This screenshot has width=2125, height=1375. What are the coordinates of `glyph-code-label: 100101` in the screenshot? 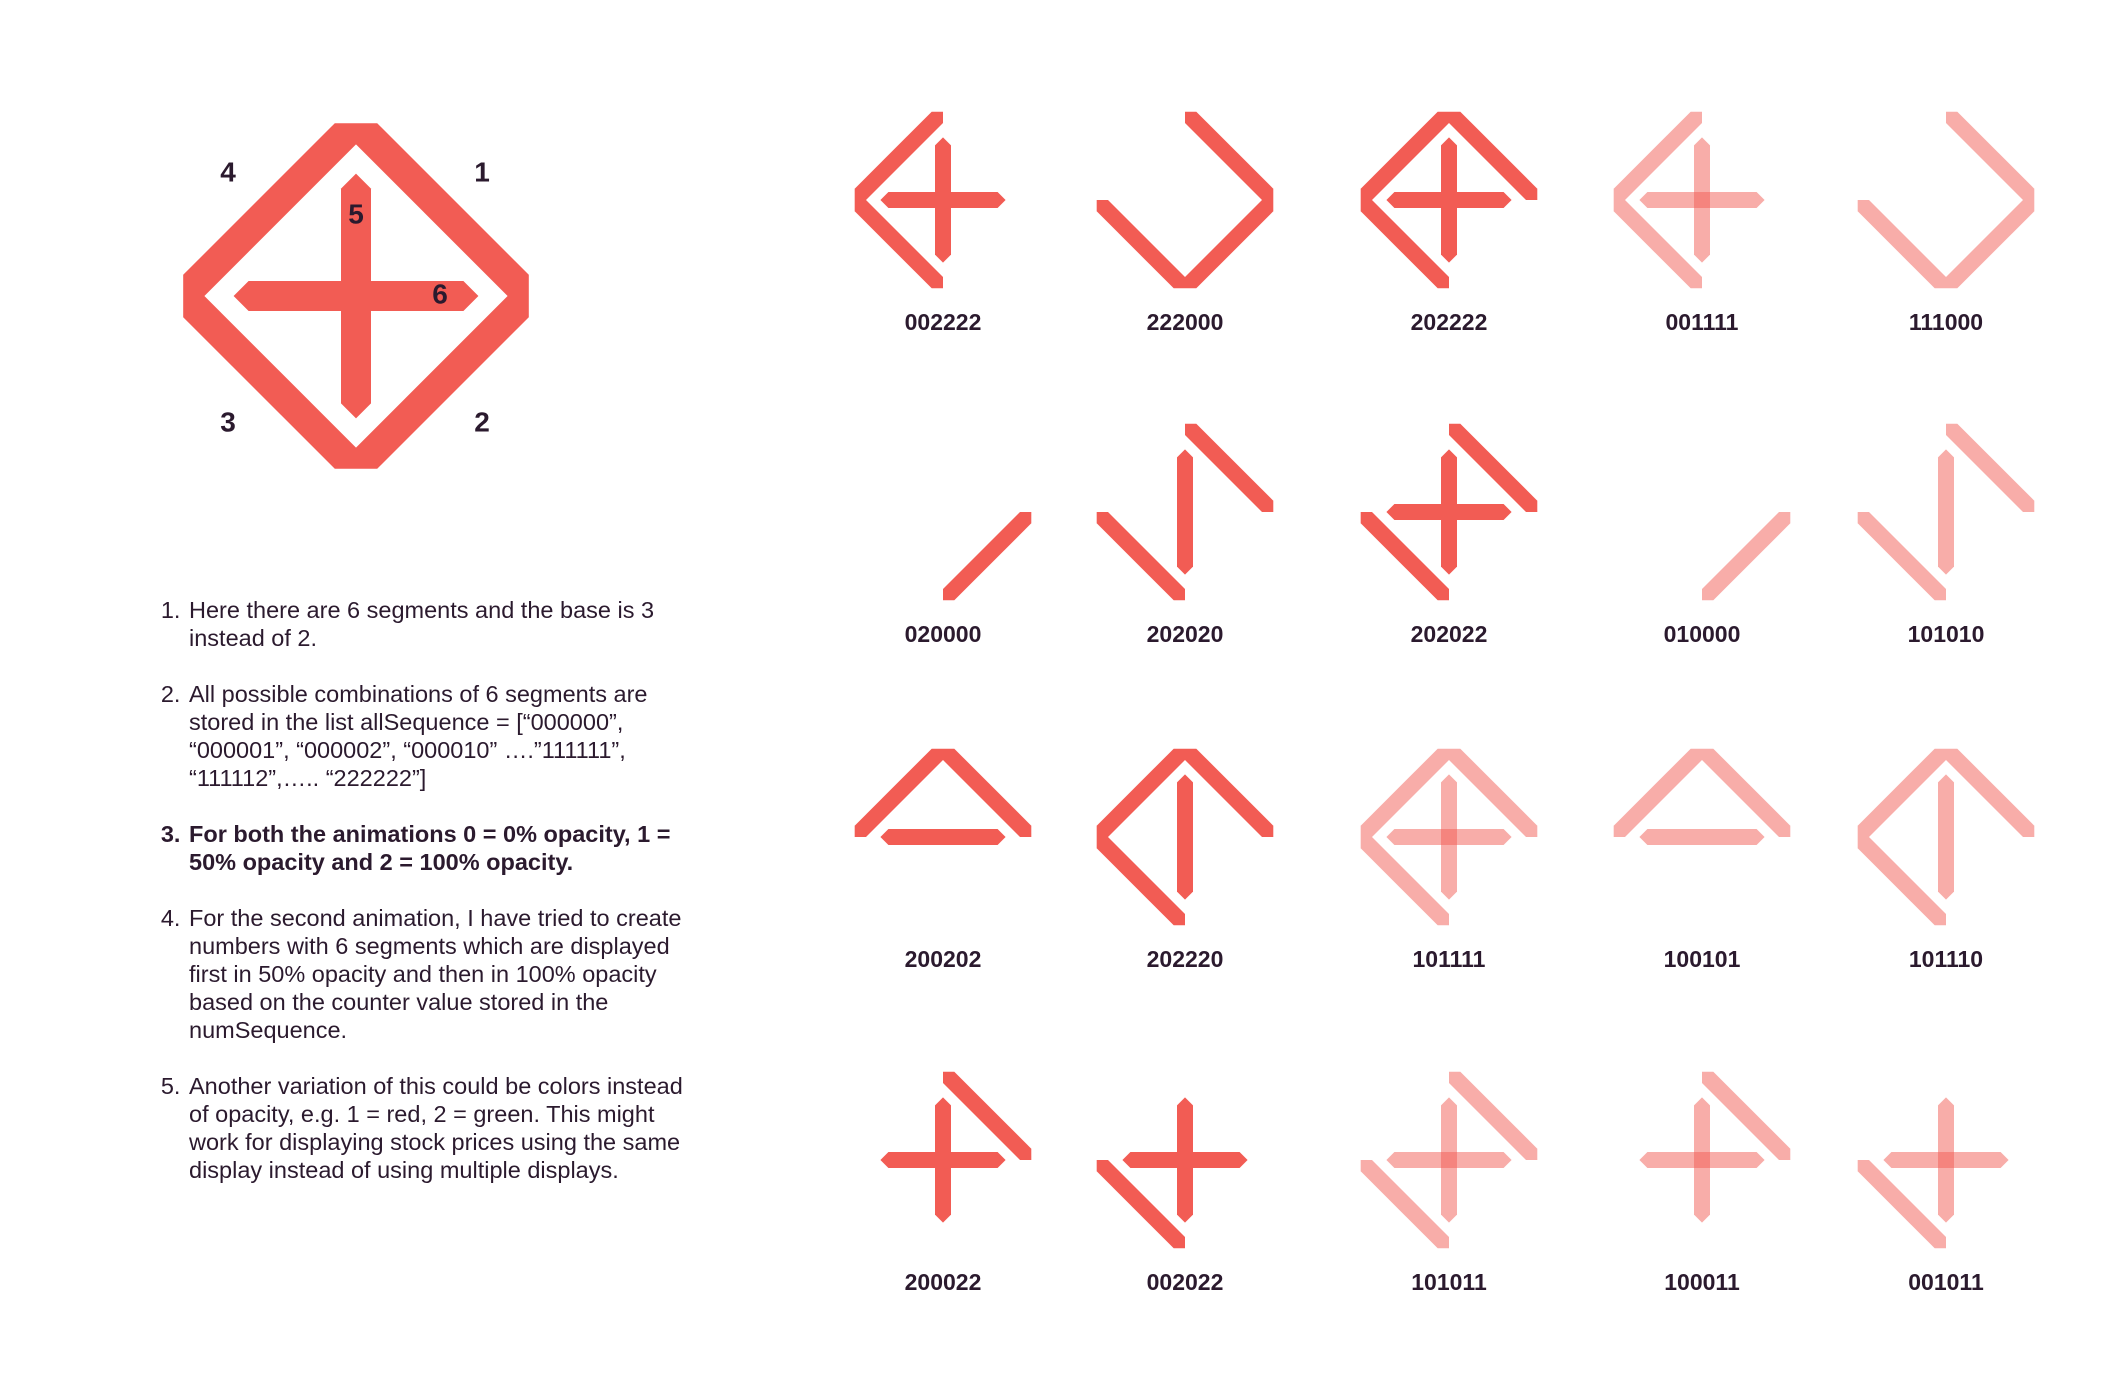 It's located at (1702, 959).